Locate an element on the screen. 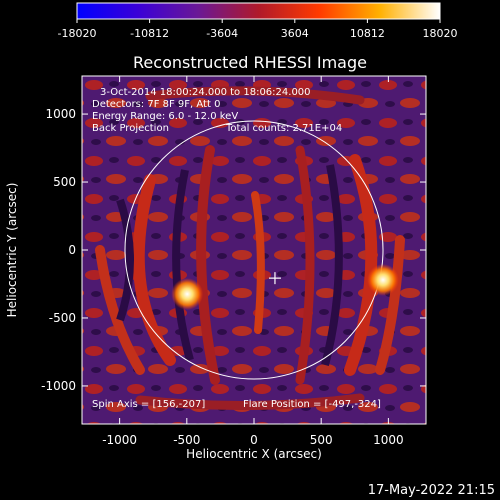 This screenshot has height=500, width=500. y-tick-label: 1000 is located at coordinates (60, 114).